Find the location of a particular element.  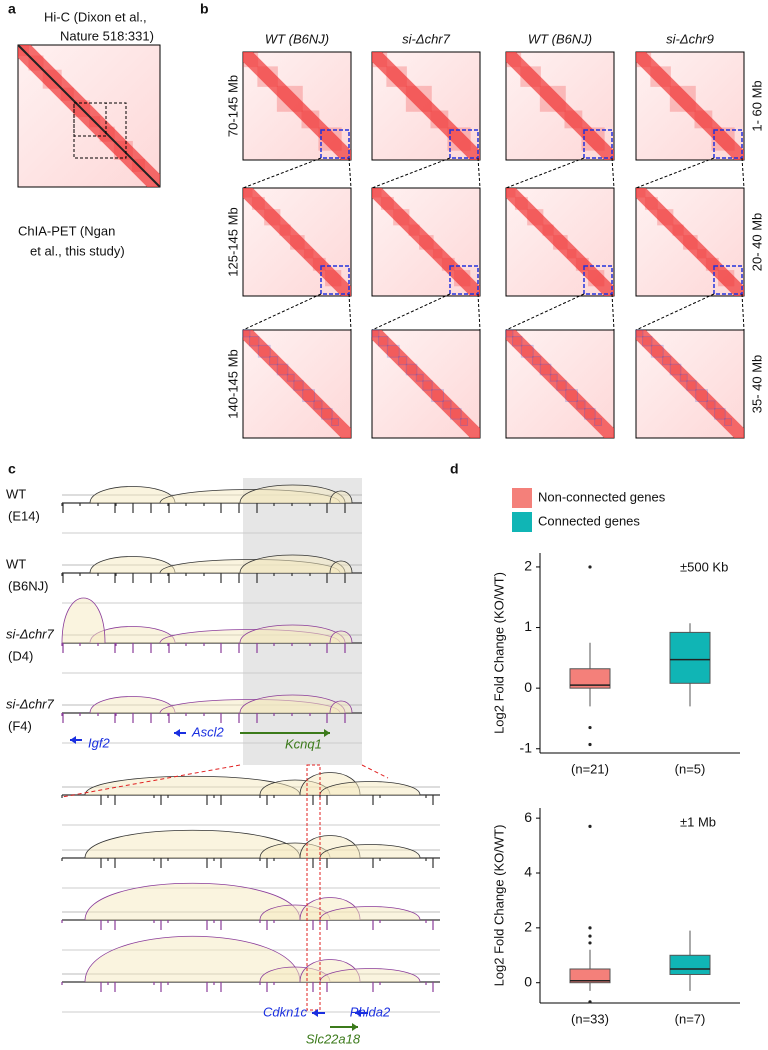

row-label: 140-145 Mb is located at coordinates (232, 383).